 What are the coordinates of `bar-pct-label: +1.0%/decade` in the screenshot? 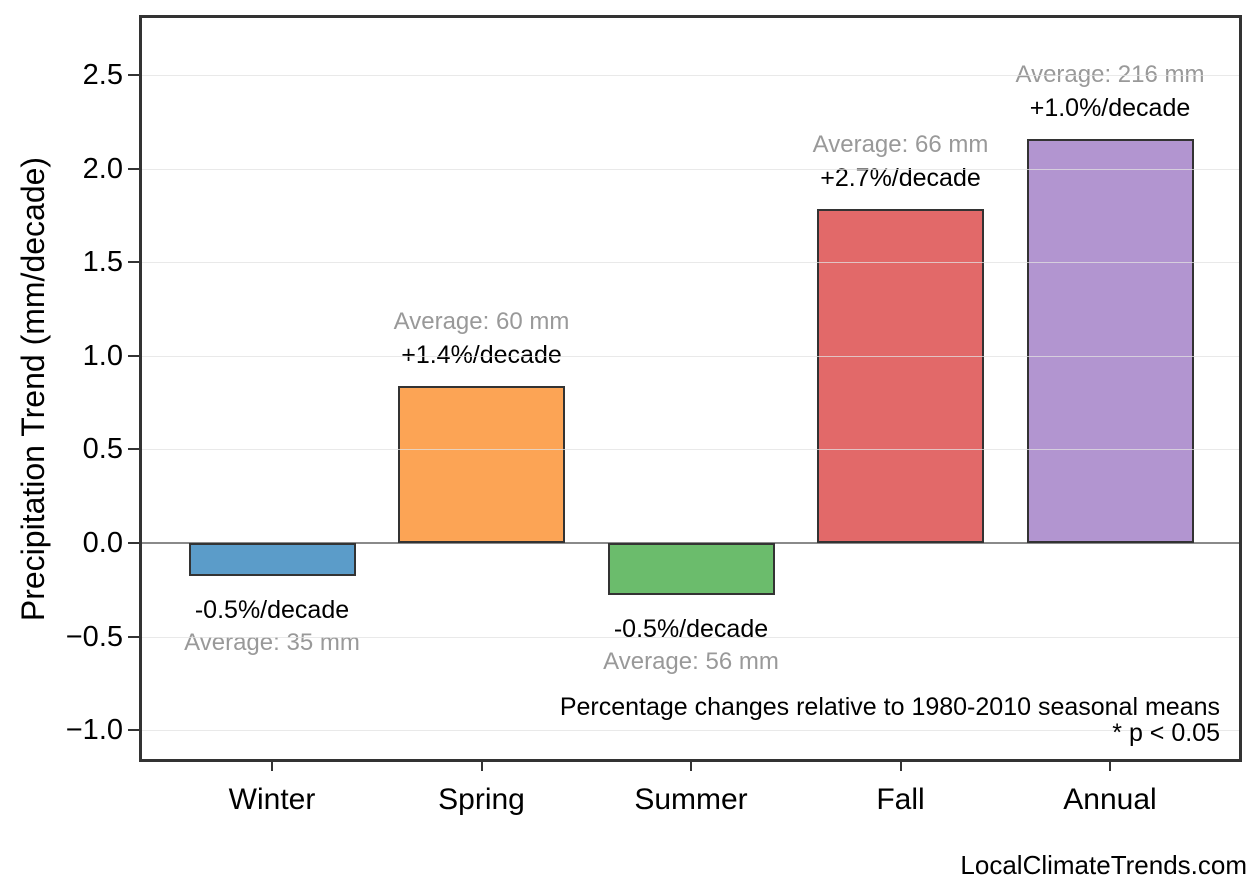 It's located at (1110, 107).